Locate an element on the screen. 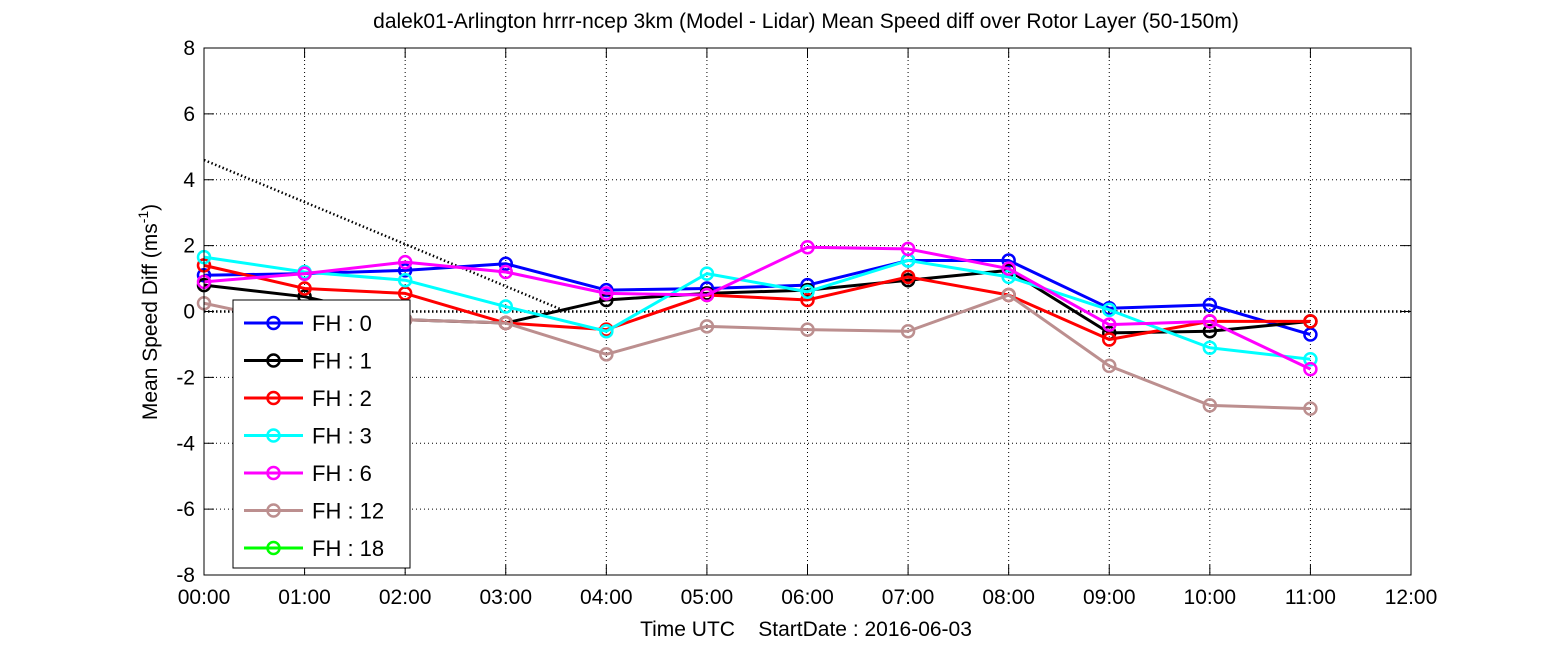 The width and height of the screenshot is (1559, 656). y-tick-label: -2 is located at coordinates (185, 377).